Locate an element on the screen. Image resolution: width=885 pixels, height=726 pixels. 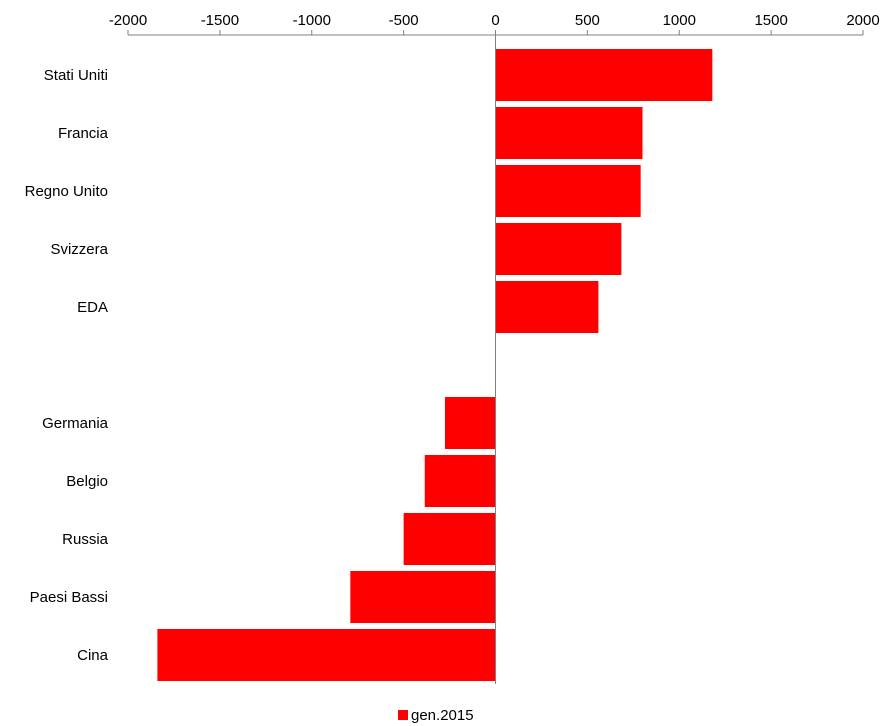
legend: gen.2015 is located at coordinates (436, 715).